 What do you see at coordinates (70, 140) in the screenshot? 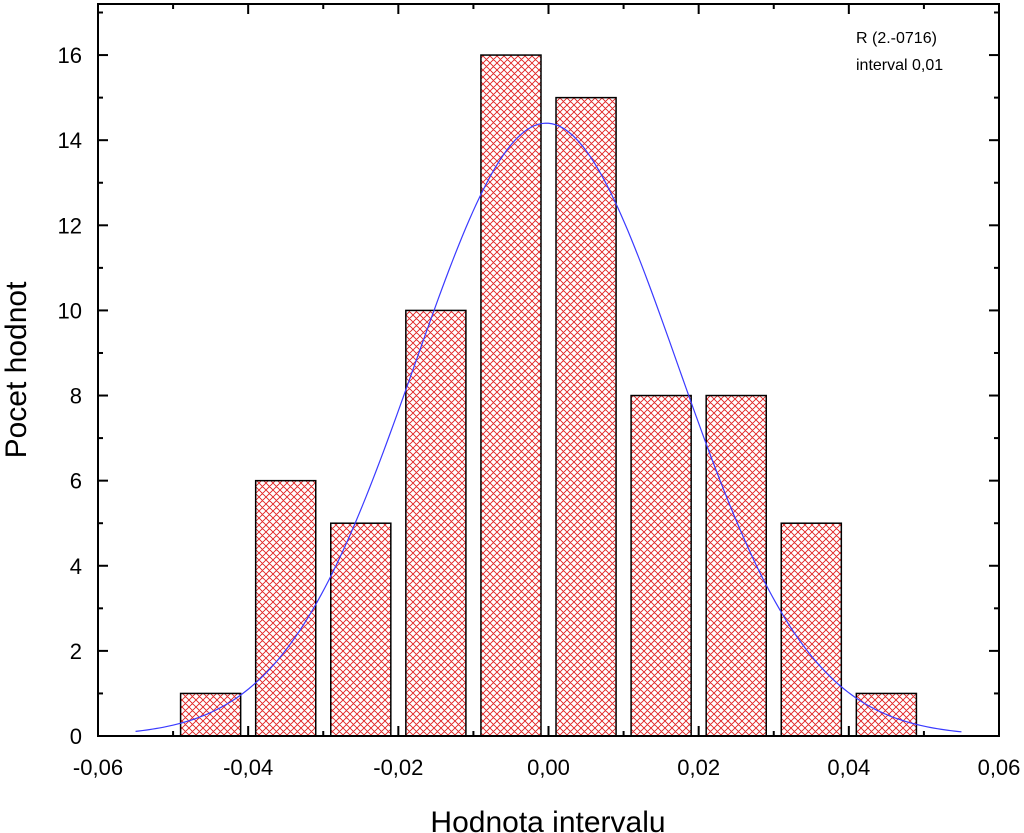
I see `y-tick-label-7: 14` at bounding box center [70, 140].